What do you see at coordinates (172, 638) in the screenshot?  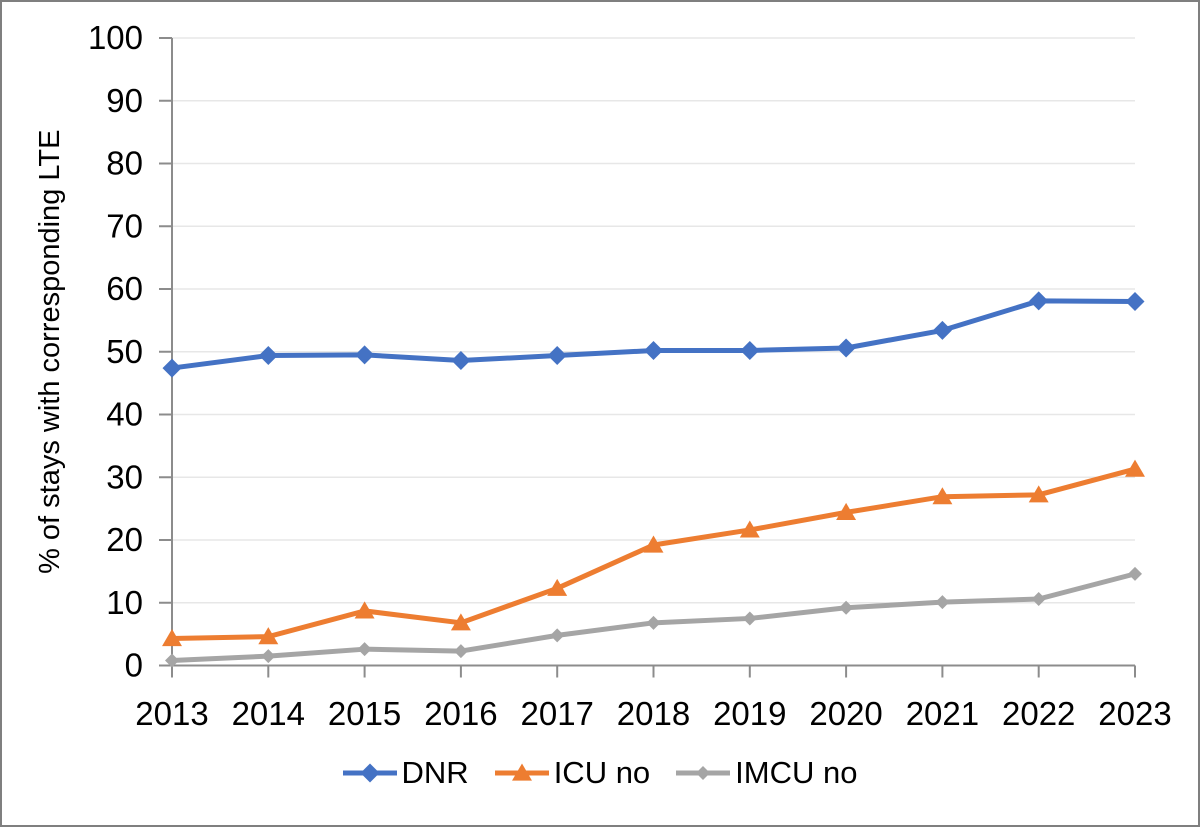 I see `data-point-ICU-no-2013` at bounding box center [172, 638].